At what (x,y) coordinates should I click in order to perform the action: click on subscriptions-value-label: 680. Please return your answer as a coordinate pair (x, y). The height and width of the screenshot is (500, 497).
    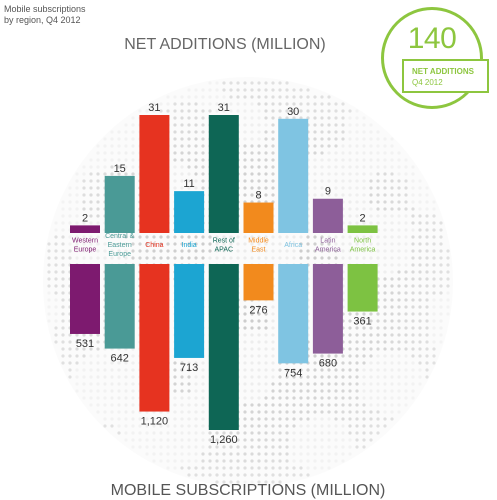
    Looking at the image, I should click on (328, 364).